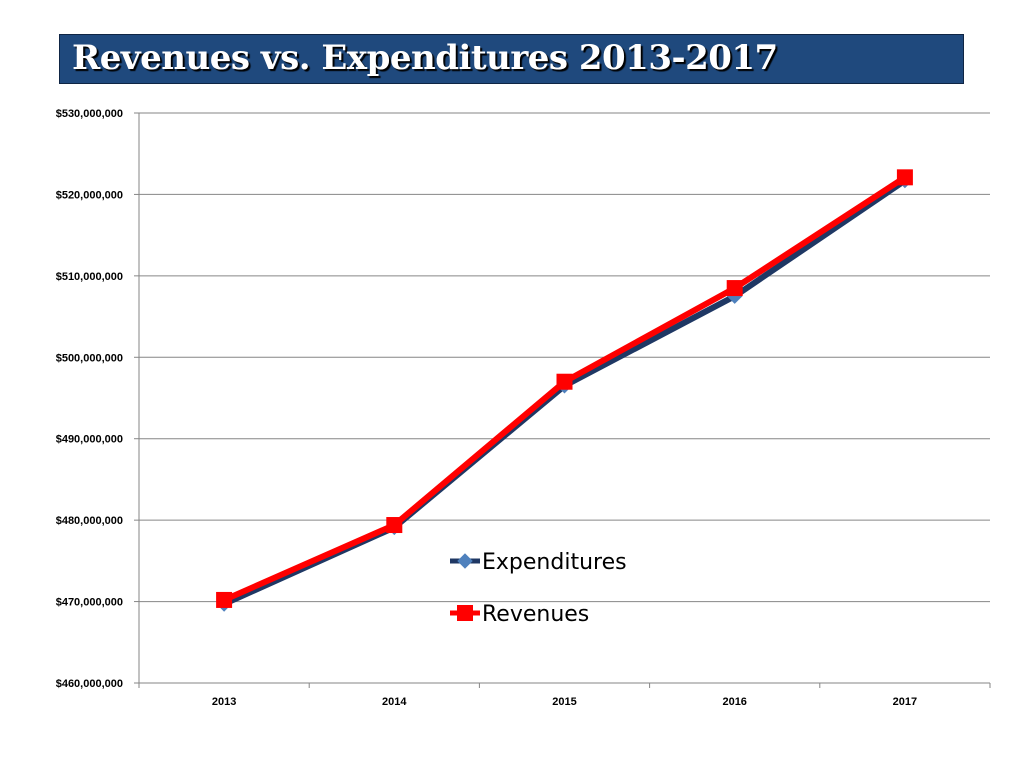  What do you see at coordinates (89, 440) in the screenshot?
I see `y-tick-label: $490,000,000` at bounding box center [89, 440].